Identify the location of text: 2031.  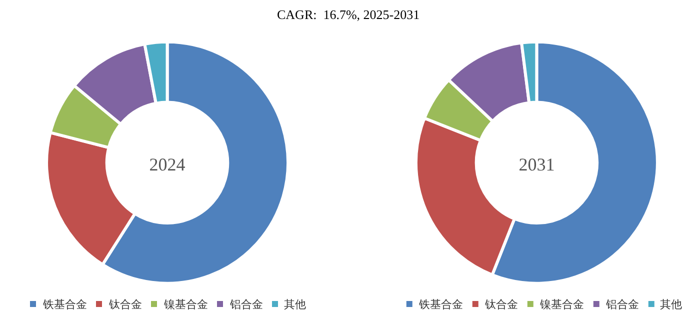
(536, 164).